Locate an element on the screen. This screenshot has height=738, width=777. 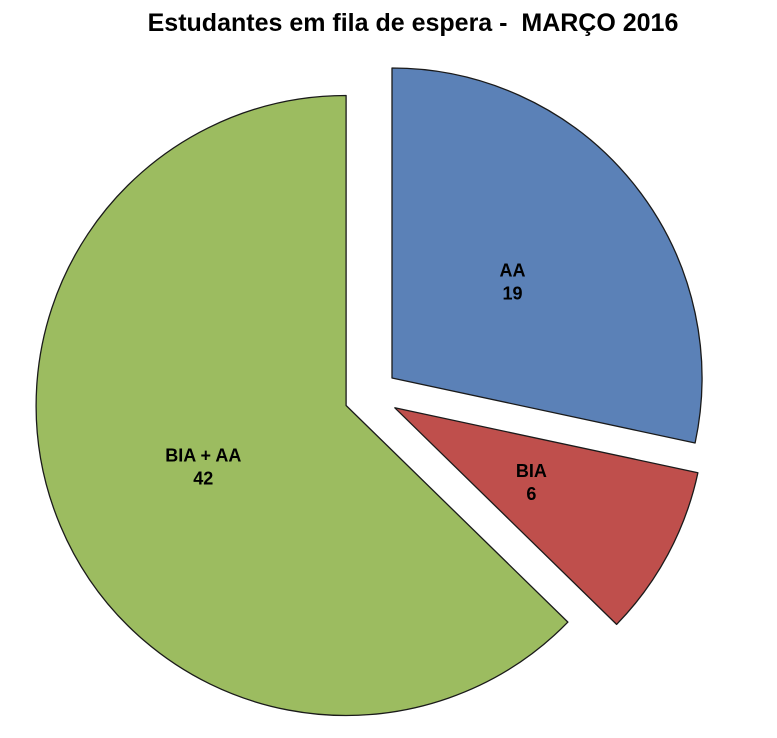
pie-label-bia: BIA 6 is located at coordinates (531, 482).